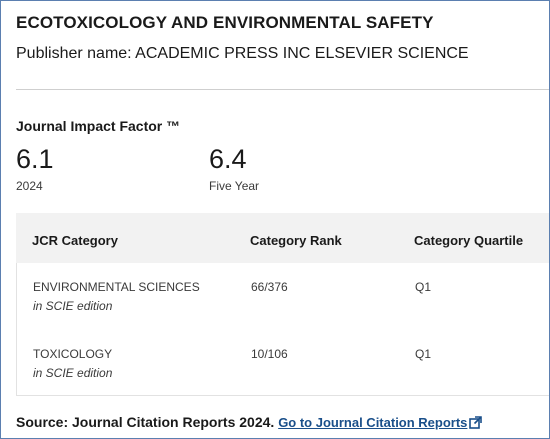  I want to click on column-header-rank: Category Rank, so click(296, 240).